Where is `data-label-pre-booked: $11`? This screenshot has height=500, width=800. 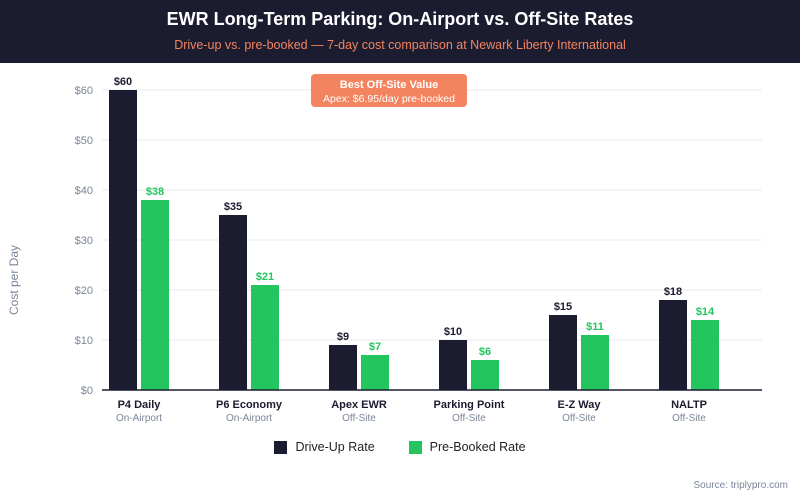 data-label-pre-booked: $11 is located at coordinates (595, 327).